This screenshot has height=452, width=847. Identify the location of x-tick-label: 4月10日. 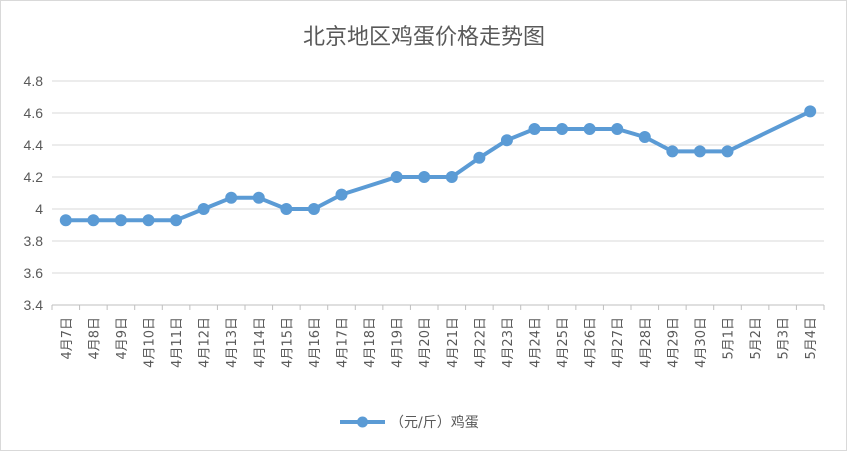
(150, 342).